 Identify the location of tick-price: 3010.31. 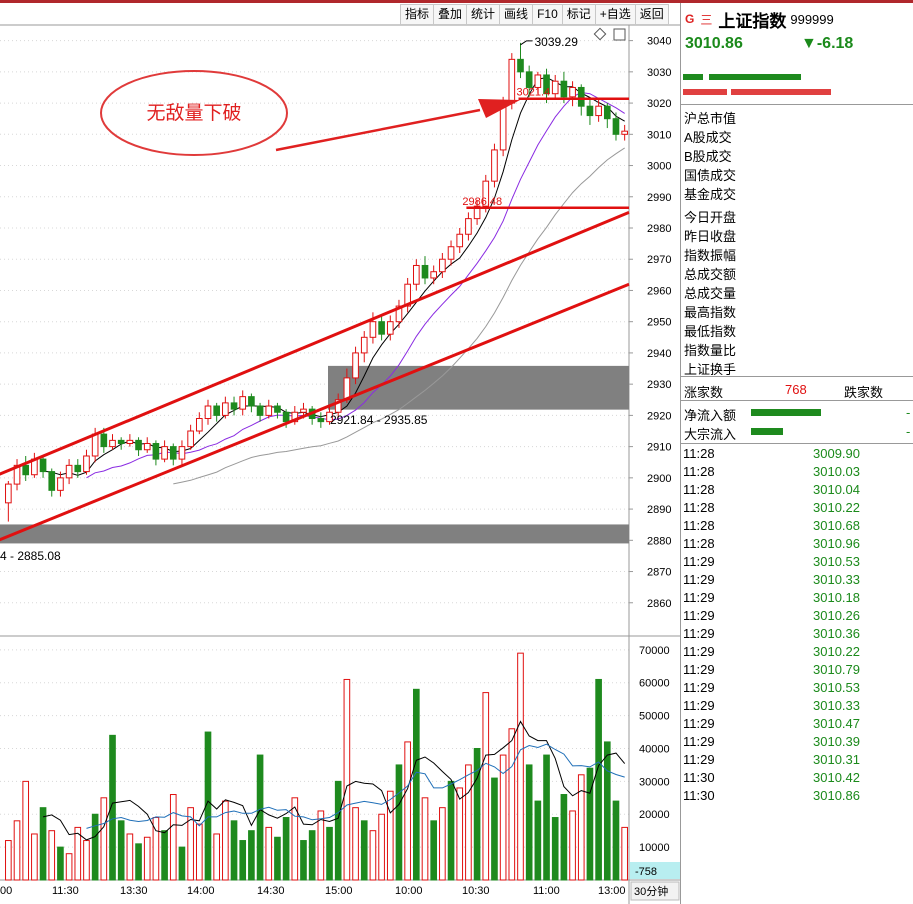
(836, 759).